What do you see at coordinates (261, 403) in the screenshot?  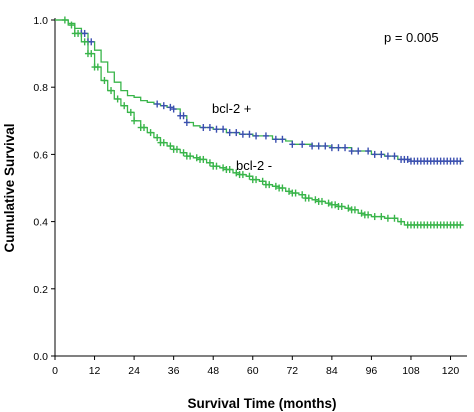 I see `x-axis-title: Survival Time (months)` at bounding box center [261, 403].